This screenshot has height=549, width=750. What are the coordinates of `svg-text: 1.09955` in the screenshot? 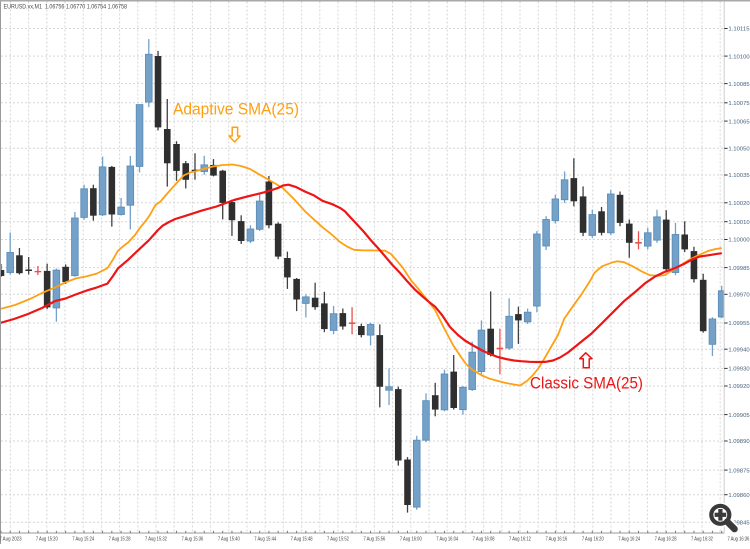 It's located at (739, 324).